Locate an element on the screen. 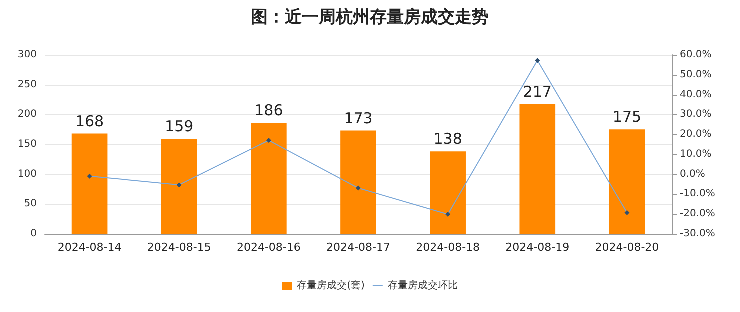  y-tick-label: 150 is located at coordinates (27, 144).